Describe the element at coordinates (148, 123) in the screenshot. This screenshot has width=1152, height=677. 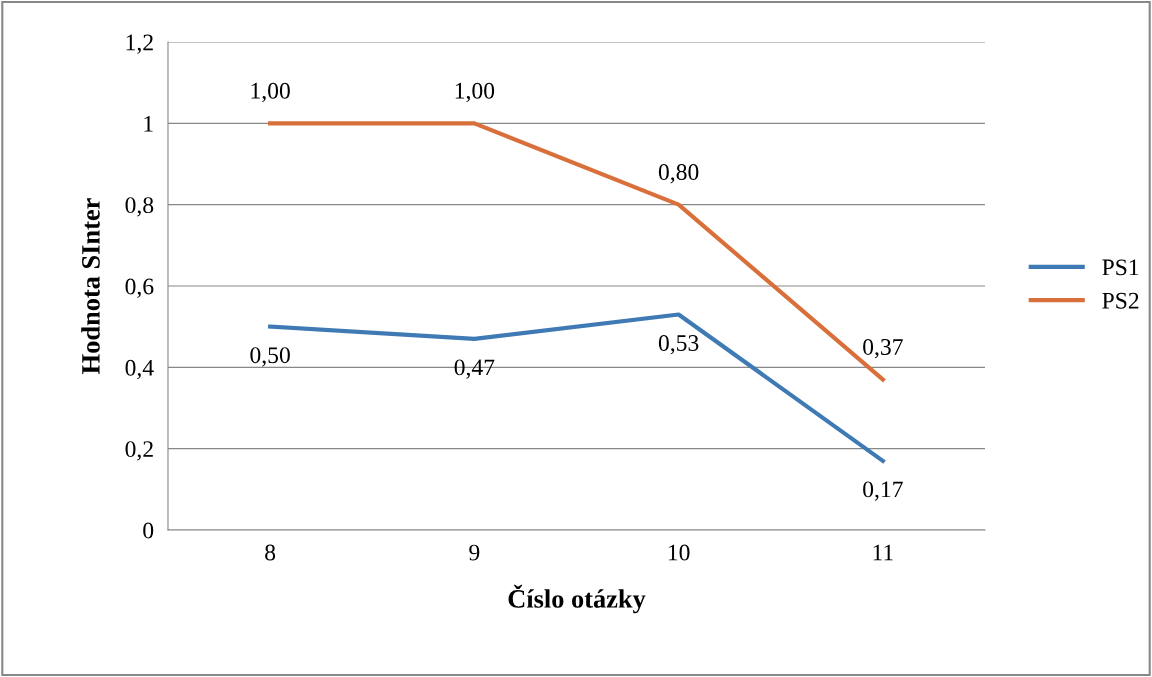
I see `y-tick-label: 1` at that location.